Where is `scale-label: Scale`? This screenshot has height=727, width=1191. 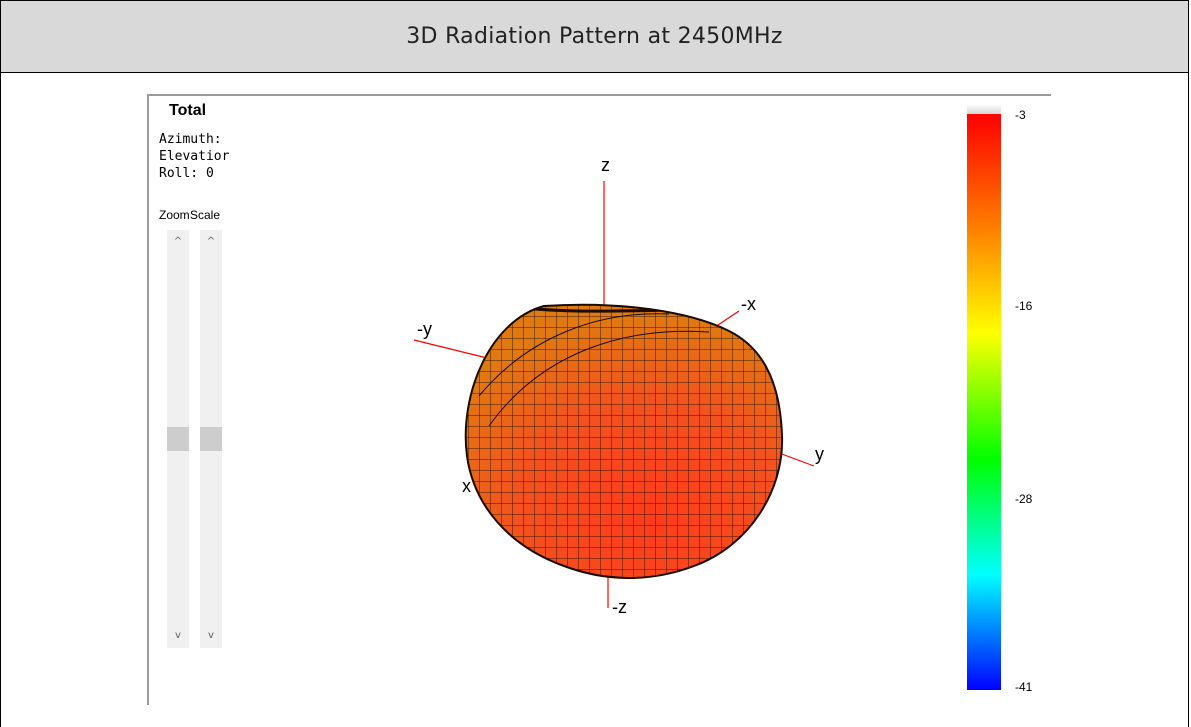 scale-label: Scale is located at coordinates (205, 215).